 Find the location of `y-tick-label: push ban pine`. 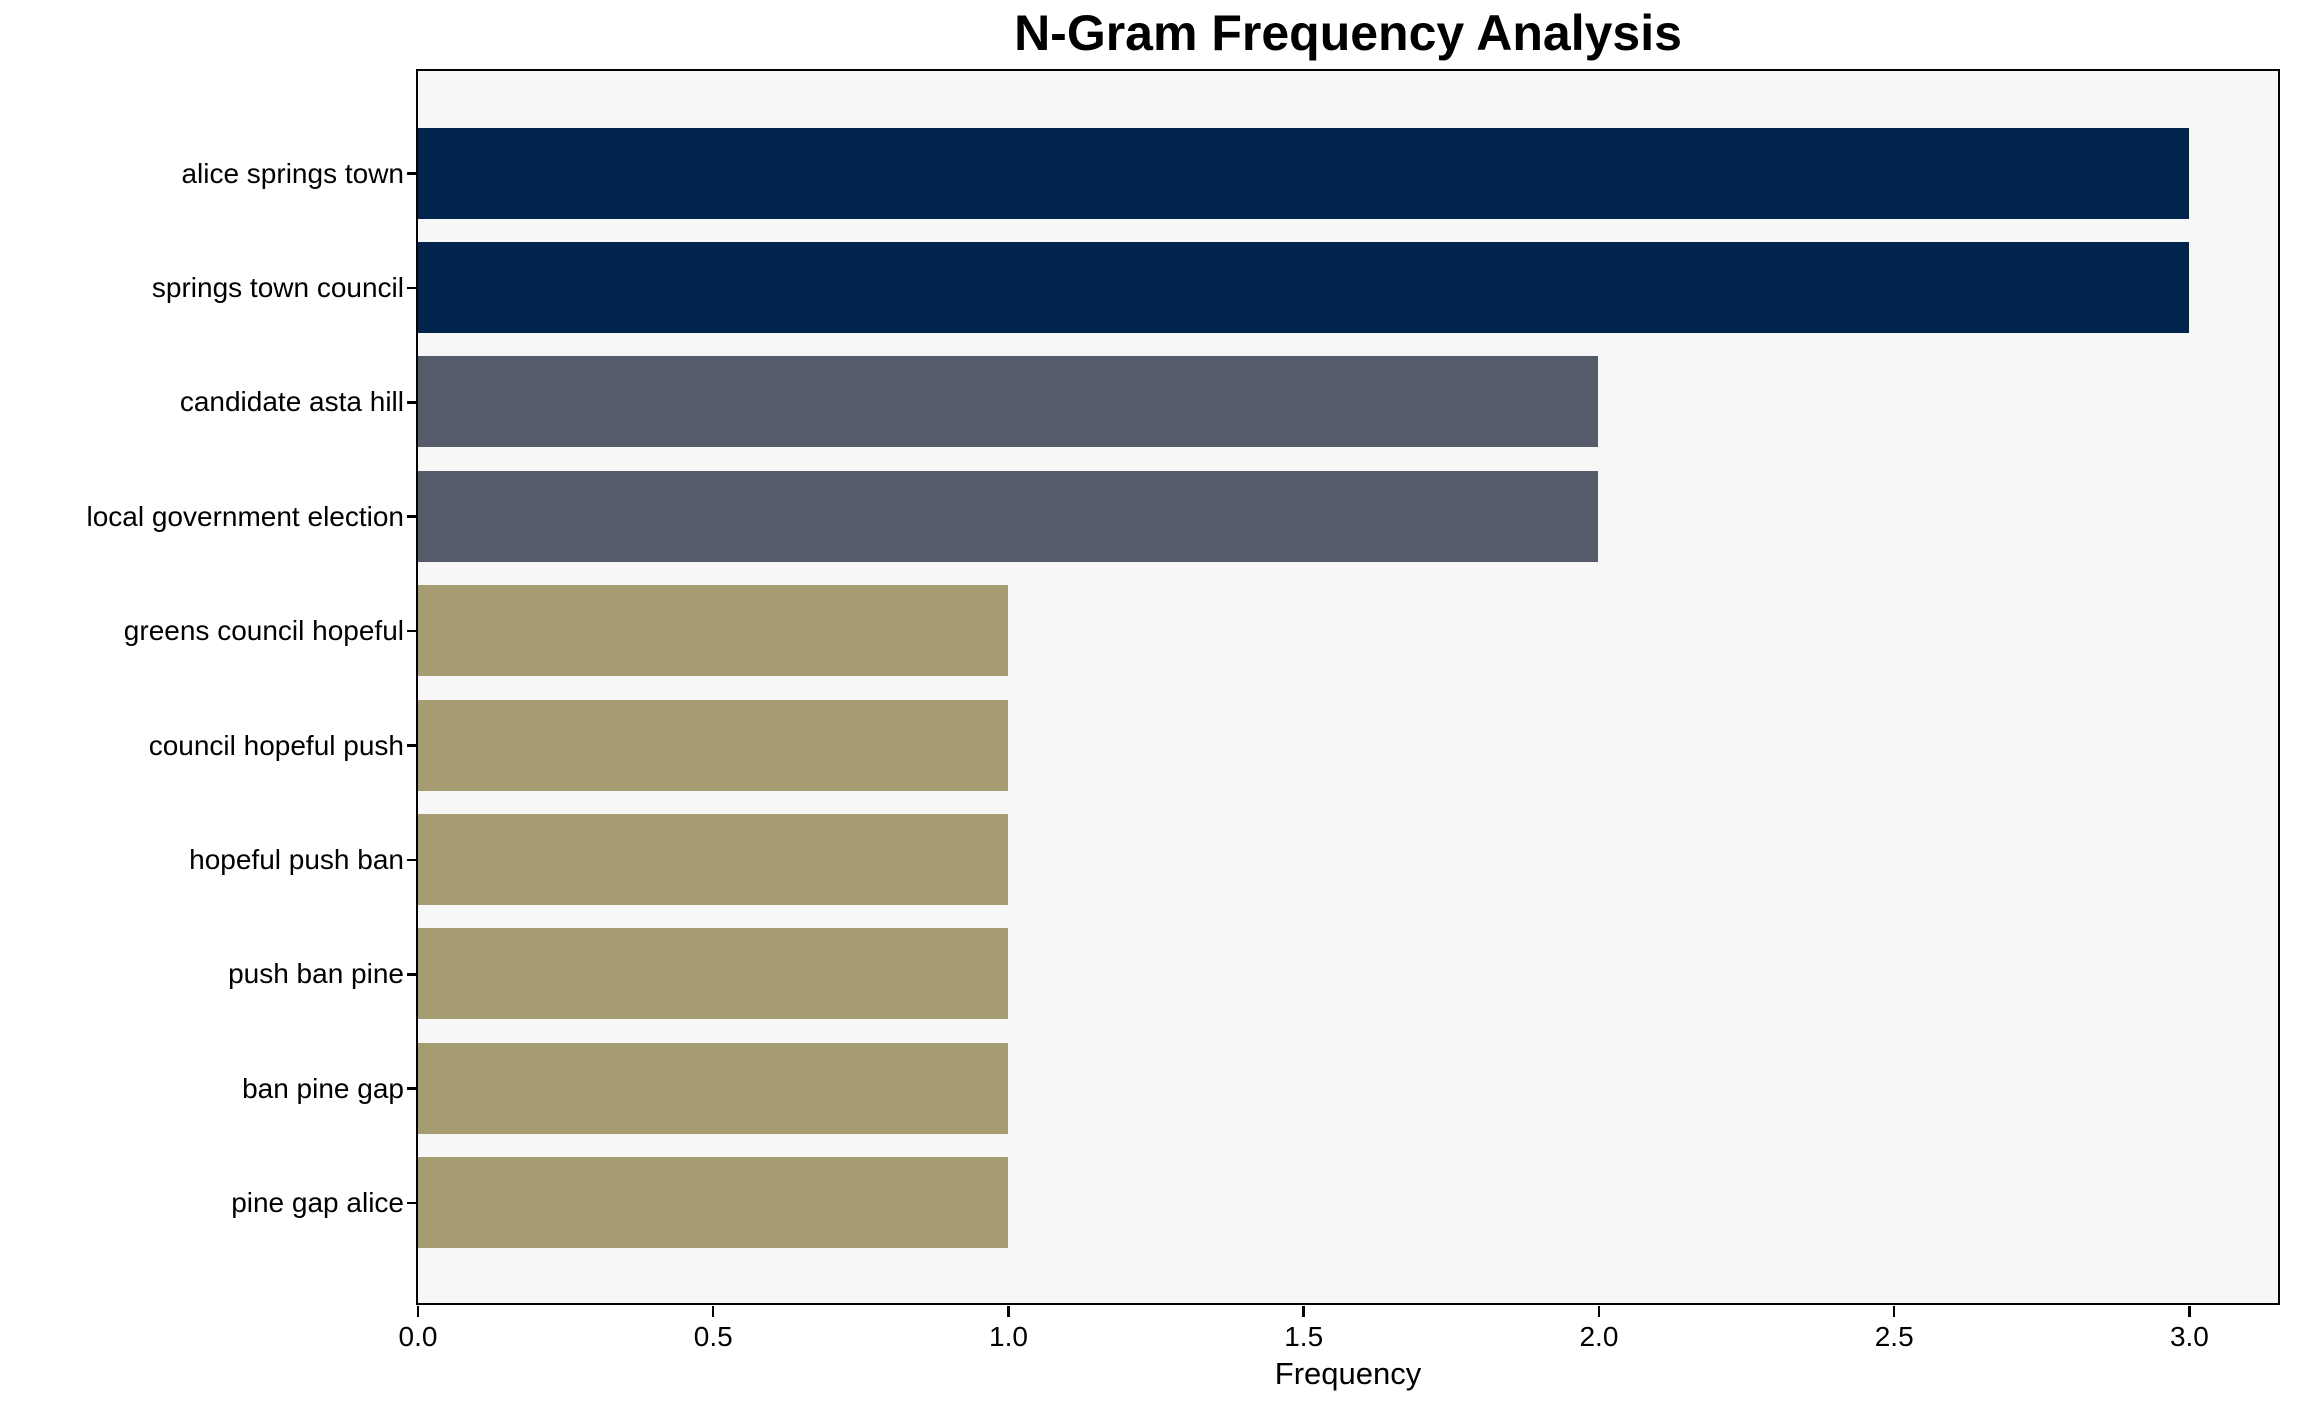

y-tick-label: push ban pine is located at coordinates (316, 974).